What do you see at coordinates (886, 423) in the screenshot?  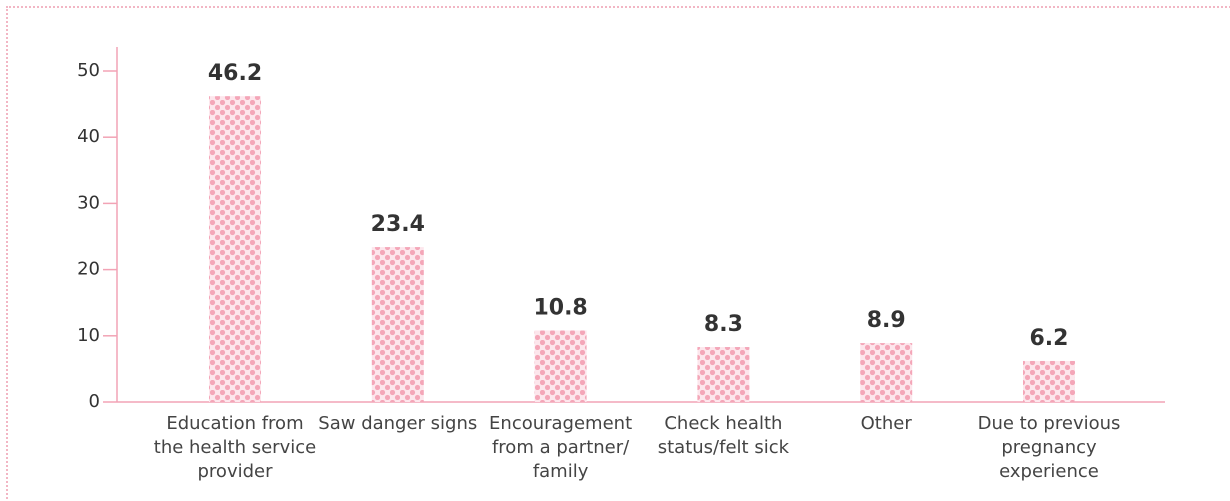 I see `x-tick-label: Other` at bounding box center [886, 423].